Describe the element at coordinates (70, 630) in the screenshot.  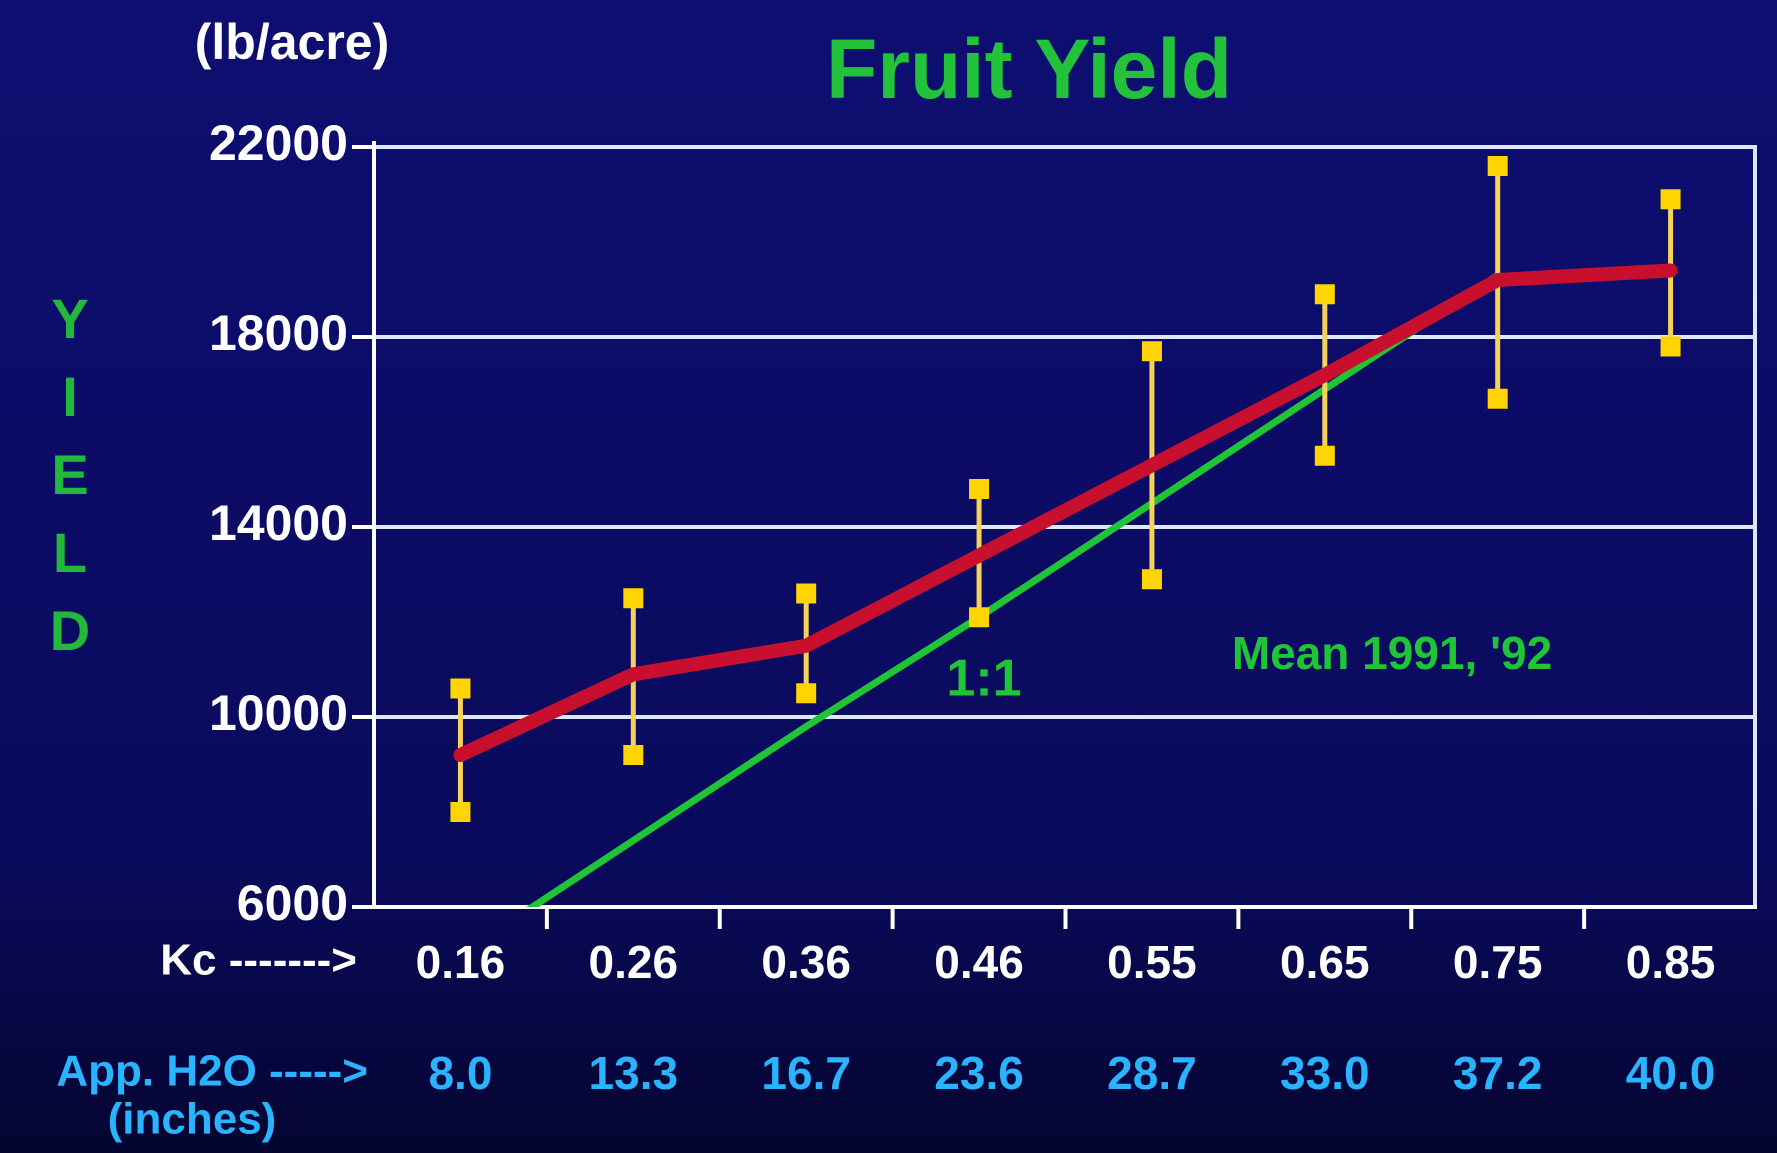
I see `y-axis-label-letter: D` at that location.